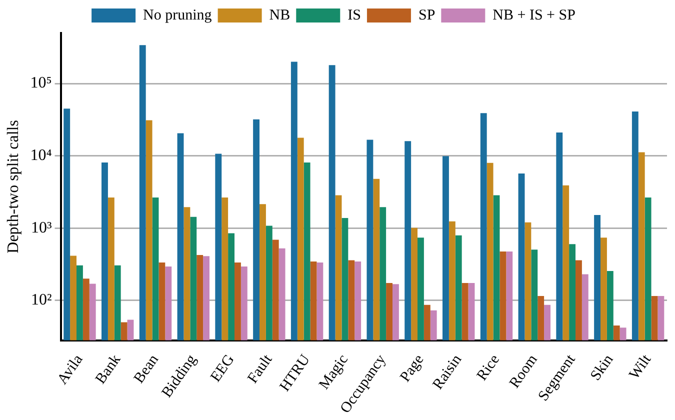  I want to click on legend-label: SP, so click(427, 15).